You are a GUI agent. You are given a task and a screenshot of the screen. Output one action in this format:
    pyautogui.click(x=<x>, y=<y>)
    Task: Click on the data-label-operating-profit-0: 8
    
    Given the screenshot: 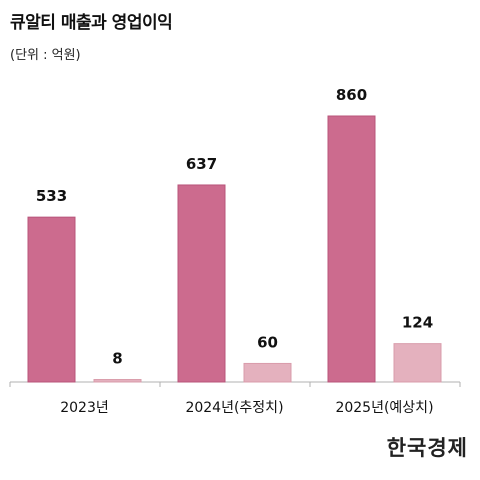 What is the action you would take?
    pyautogui.click(x=117, y=359)
    